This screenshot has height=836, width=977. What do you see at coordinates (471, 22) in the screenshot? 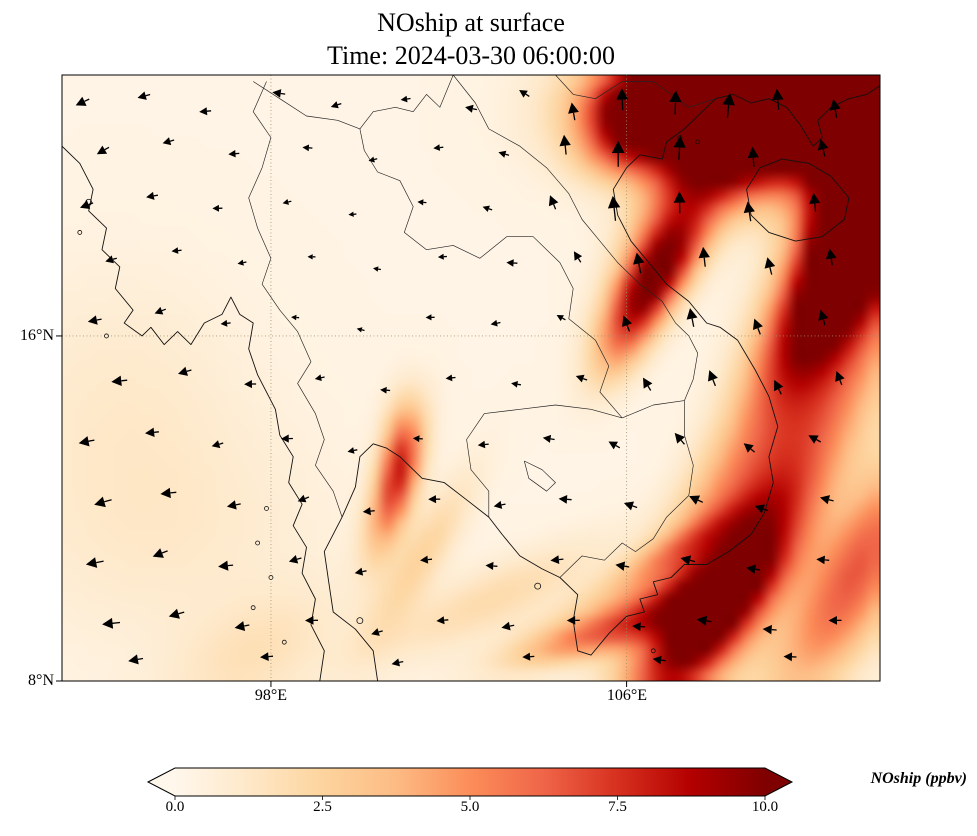
I see `title-variable: NOship at surface` at bounding box center [471, 22].